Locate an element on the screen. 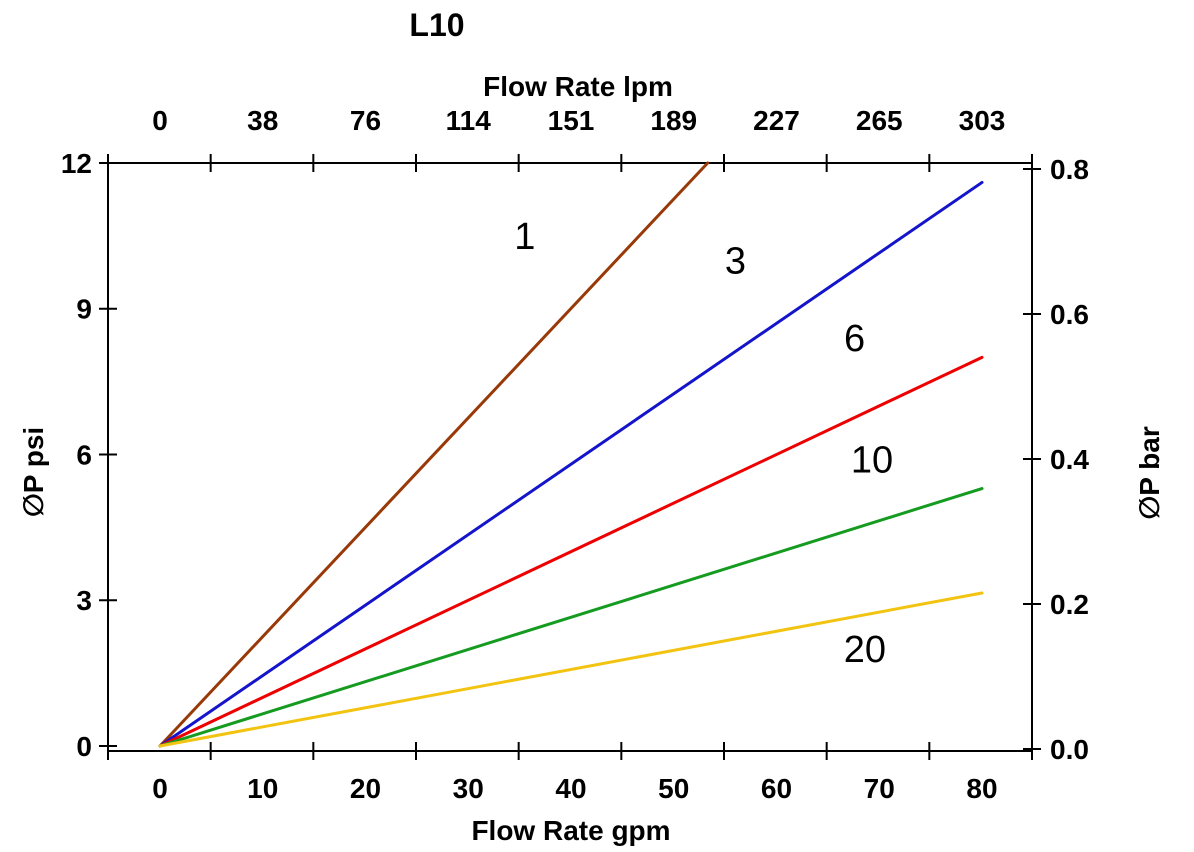  right-tick-label: 0.8 is located at coordinates (1069, 169).